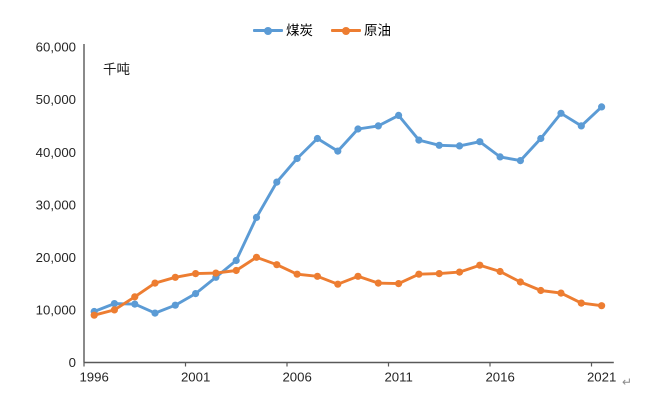 This screenshot has width=649, height=407. Describe the element at coordinates (56, 152) in the screenshot. I see `y-axis-tick-label: 40,000` at that location.